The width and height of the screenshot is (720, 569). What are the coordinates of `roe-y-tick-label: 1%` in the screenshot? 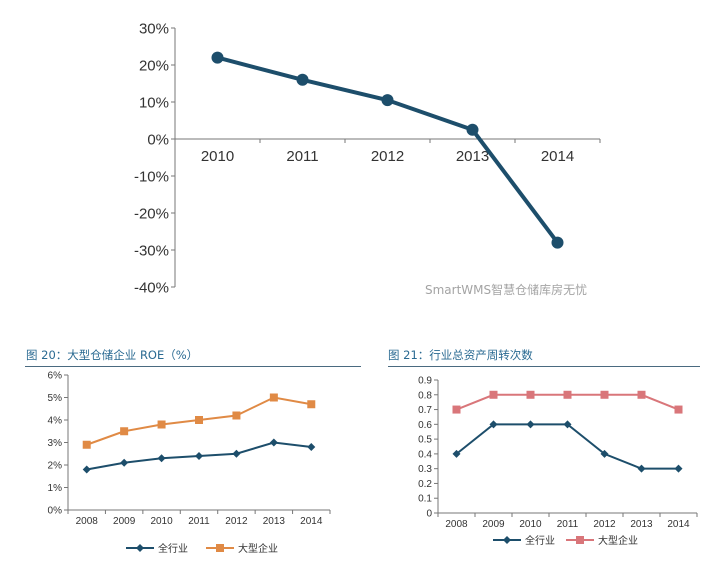 It's located at (55, 488).